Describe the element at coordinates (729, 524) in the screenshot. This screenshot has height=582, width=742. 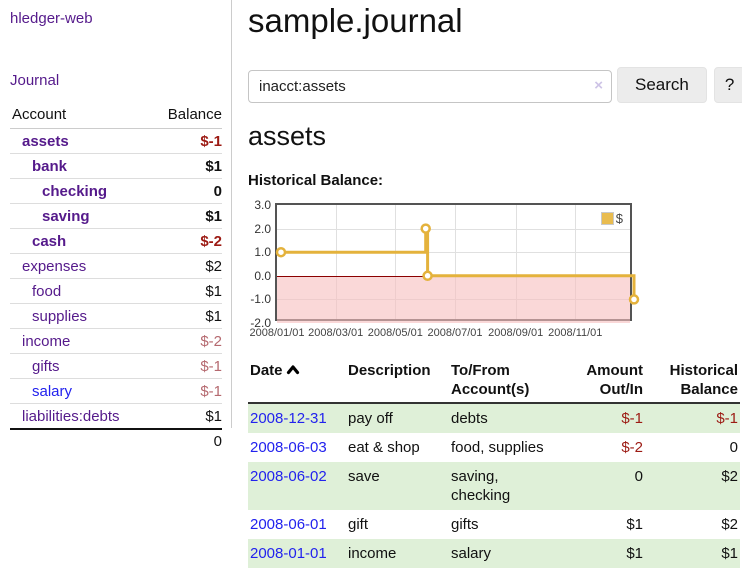
I see `transaction-balance: $2` at that location.